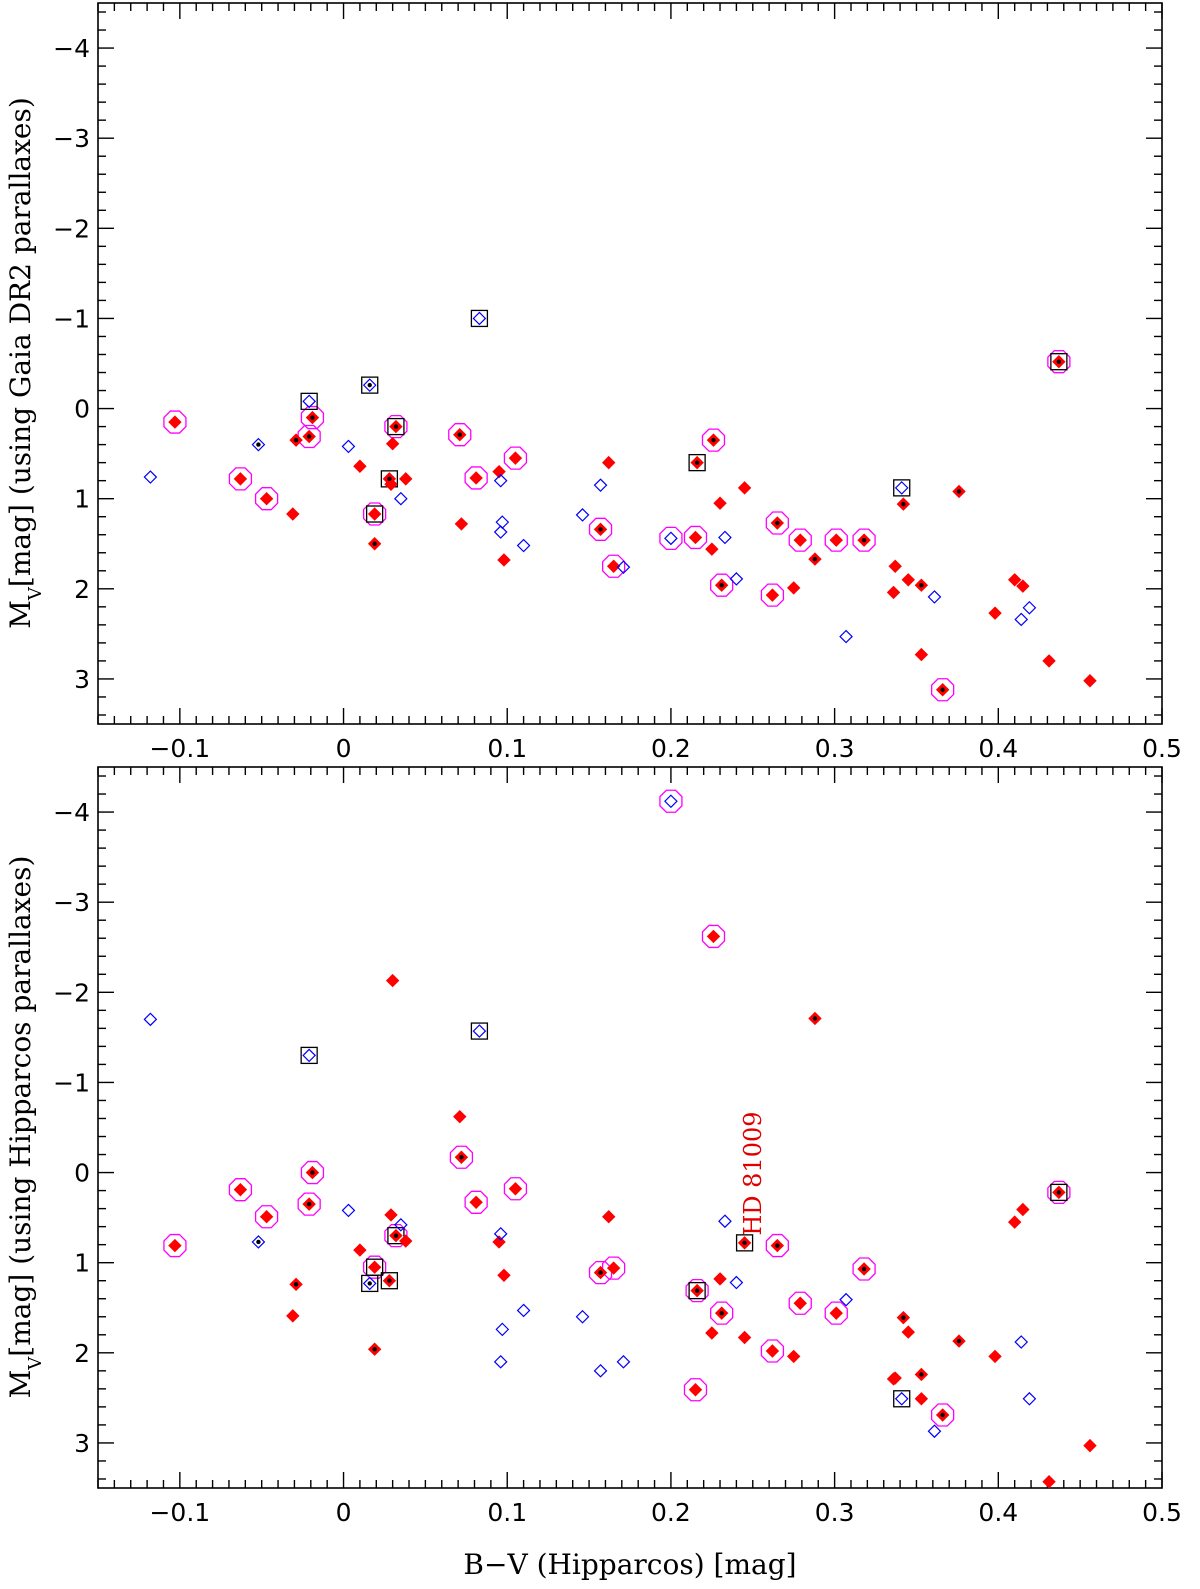 The width and height of the screenshot is (1200, 1589). I want to click on x-tick-label: 0.1, so click(507, 748).